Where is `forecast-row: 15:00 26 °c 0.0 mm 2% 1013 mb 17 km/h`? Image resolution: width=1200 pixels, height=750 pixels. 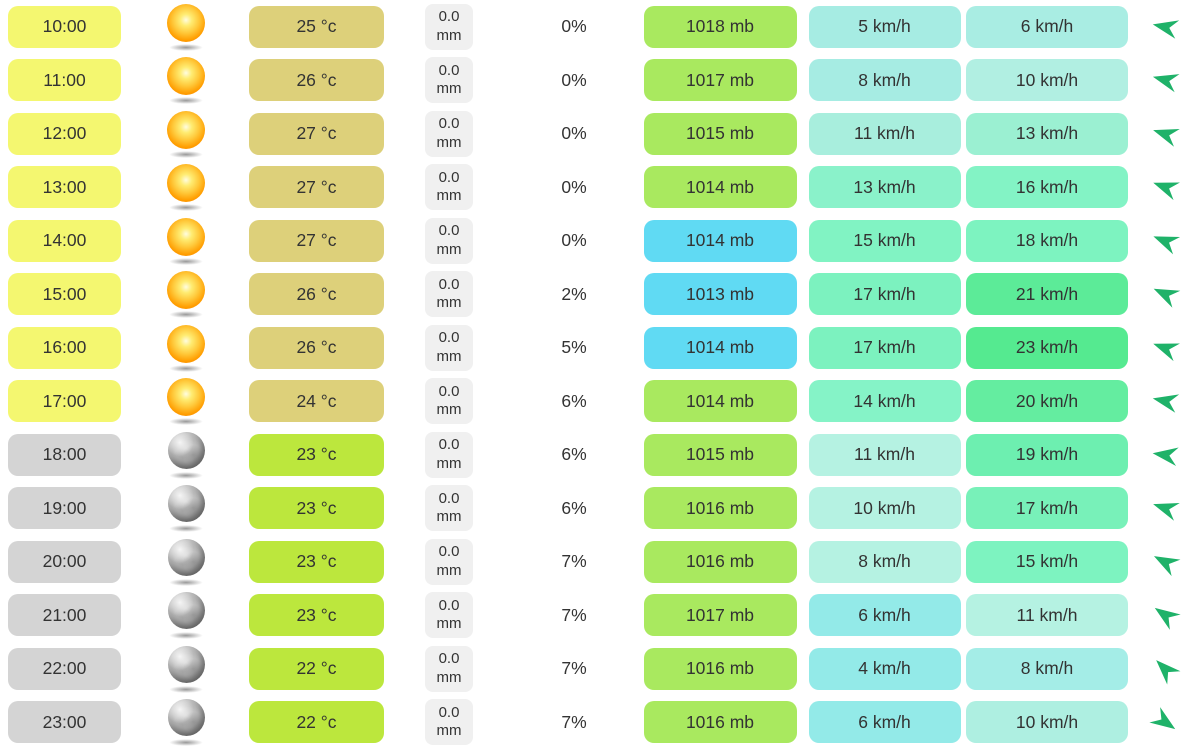 forecast-row: 15:00 26 °c 0.0 mm 2% 1013 mb 17 km/h is located at coordinates (600, 294).